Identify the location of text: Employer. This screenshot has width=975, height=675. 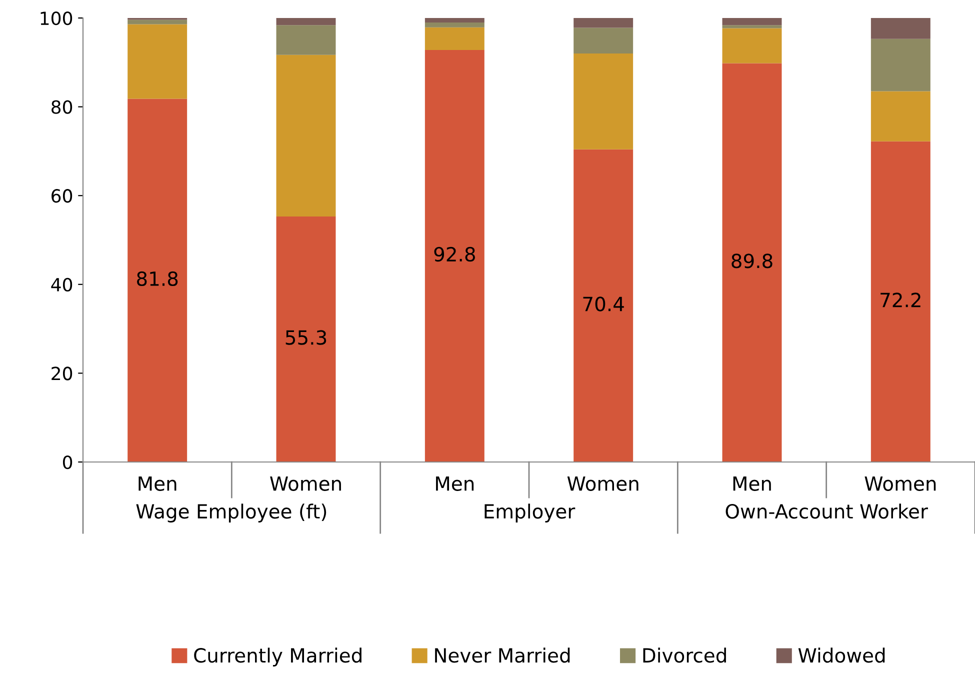
(530, 513).